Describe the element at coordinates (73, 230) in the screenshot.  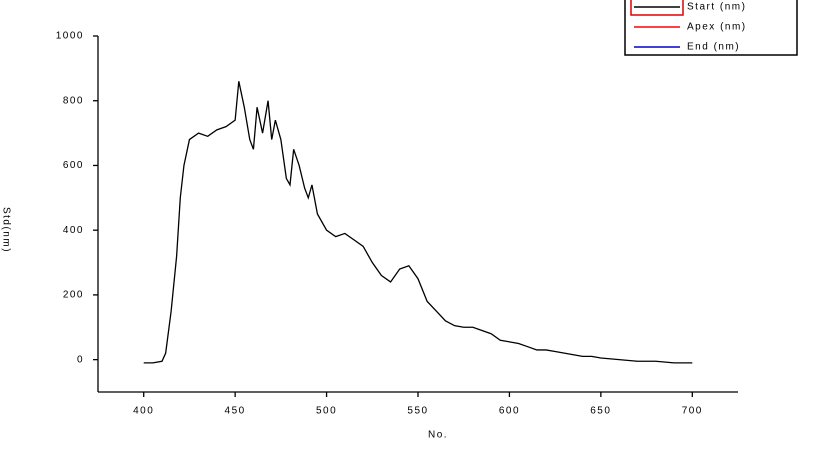
I see `y-tick-label: 400` at that location.